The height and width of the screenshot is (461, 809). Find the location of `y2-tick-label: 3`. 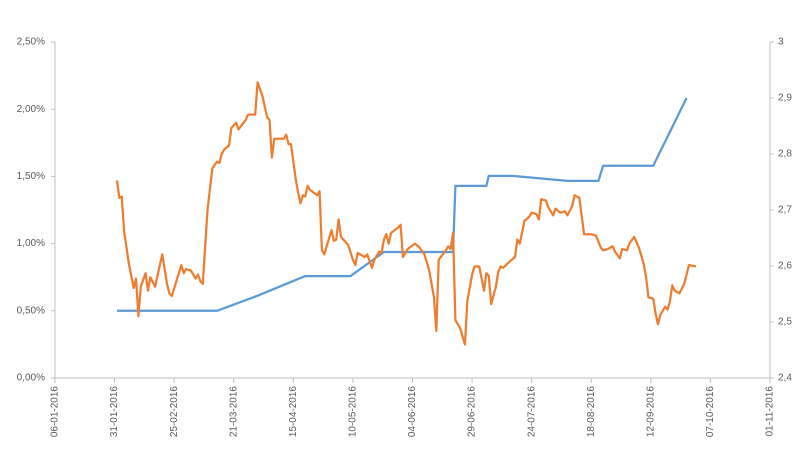

y2-tick-label: 3 is located at coordinates (781, 42).